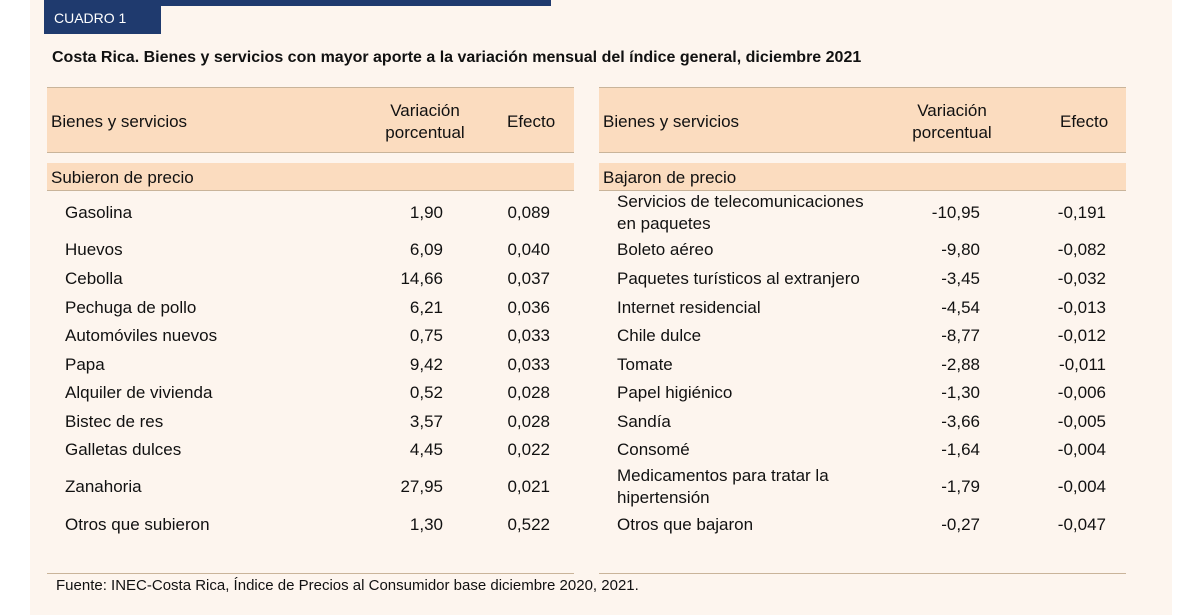 The width and height of the screenshot is (1200, 615). I want to click on item-variation: -3,45, so click(960, 278).